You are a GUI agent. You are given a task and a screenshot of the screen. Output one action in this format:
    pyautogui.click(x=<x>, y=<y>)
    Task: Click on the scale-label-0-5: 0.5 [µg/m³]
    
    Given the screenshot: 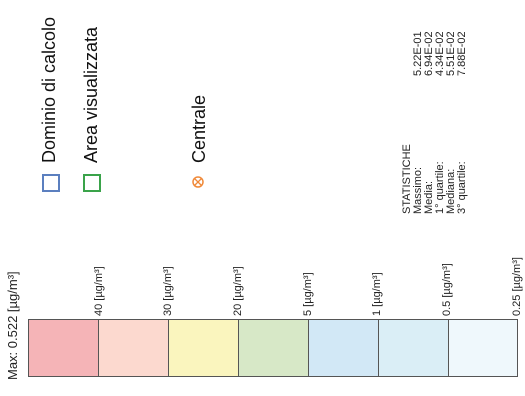 What is the action you would take?
    pyautogui.click(x=447, y=289)
    